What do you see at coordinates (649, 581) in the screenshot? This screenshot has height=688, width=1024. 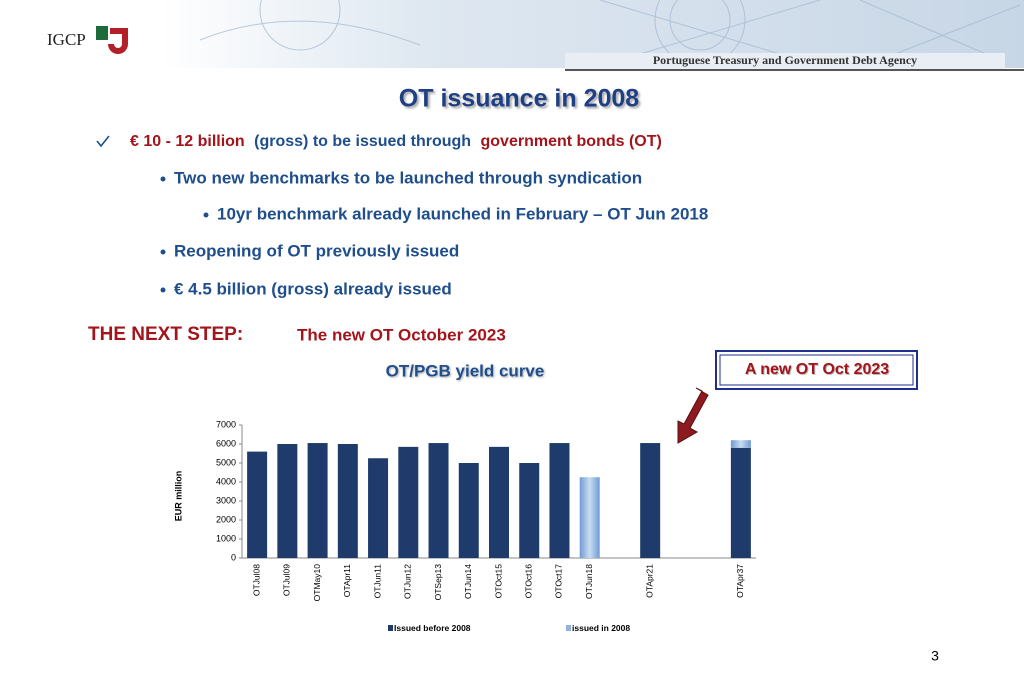 I see `x-tick-label: OTApr21` at bounding box center [649, 581].